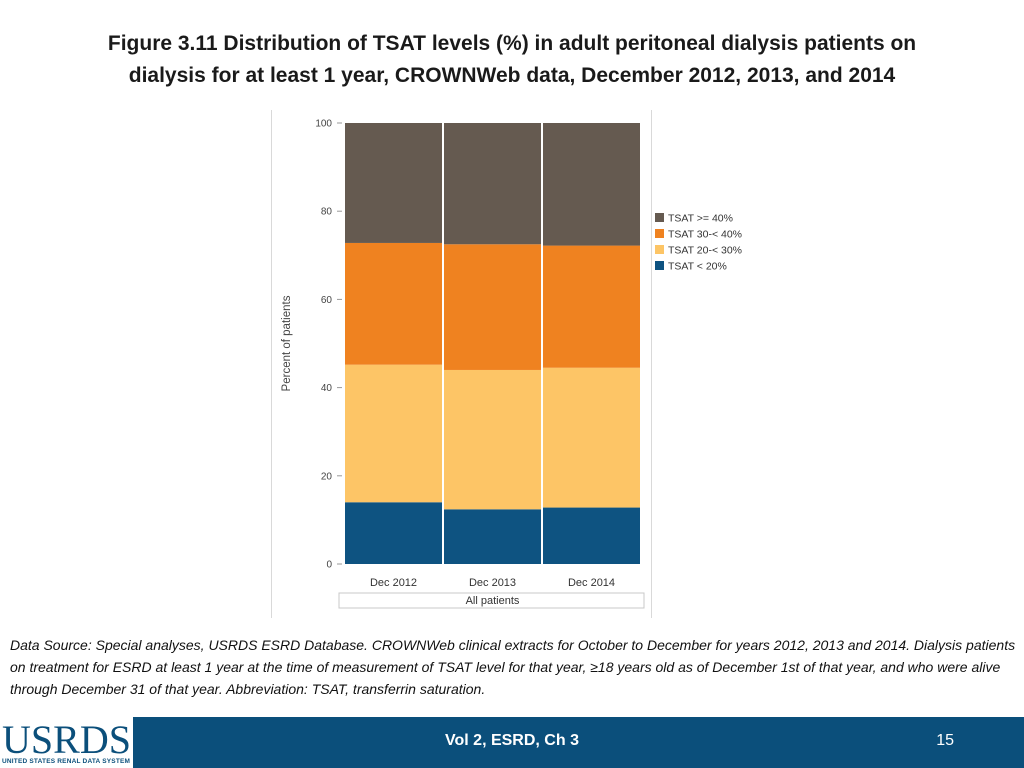  I want to click on legend-label: TSAT 20-< 30%, so click(705, 251).